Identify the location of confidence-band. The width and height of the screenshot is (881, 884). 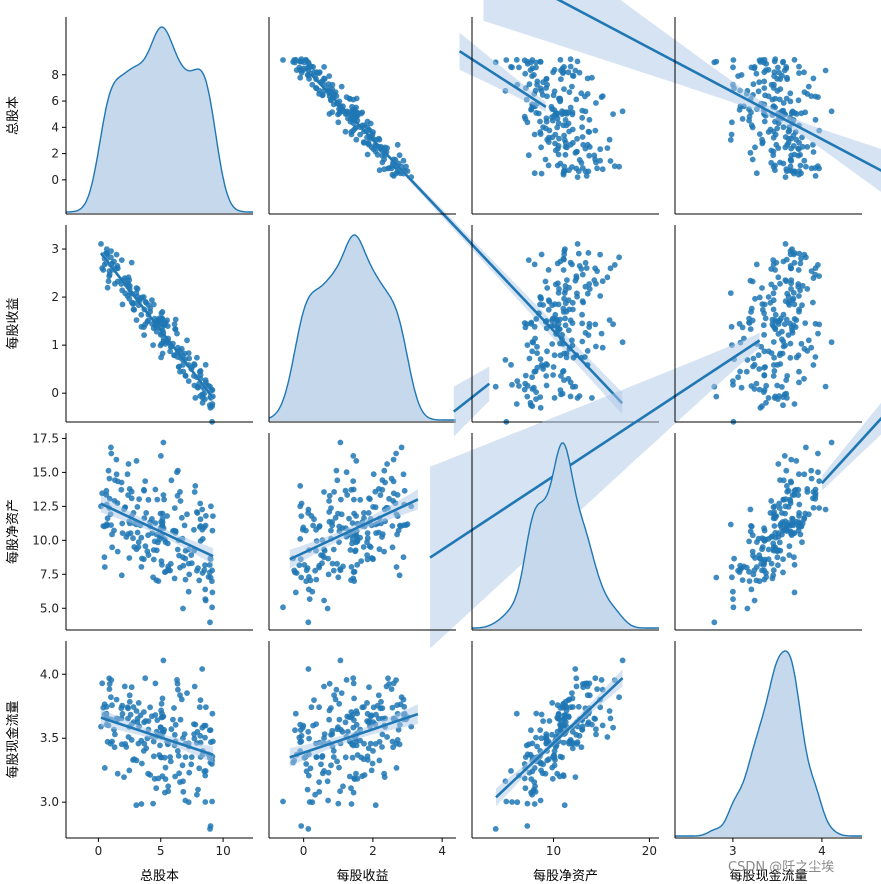
(595, 490).